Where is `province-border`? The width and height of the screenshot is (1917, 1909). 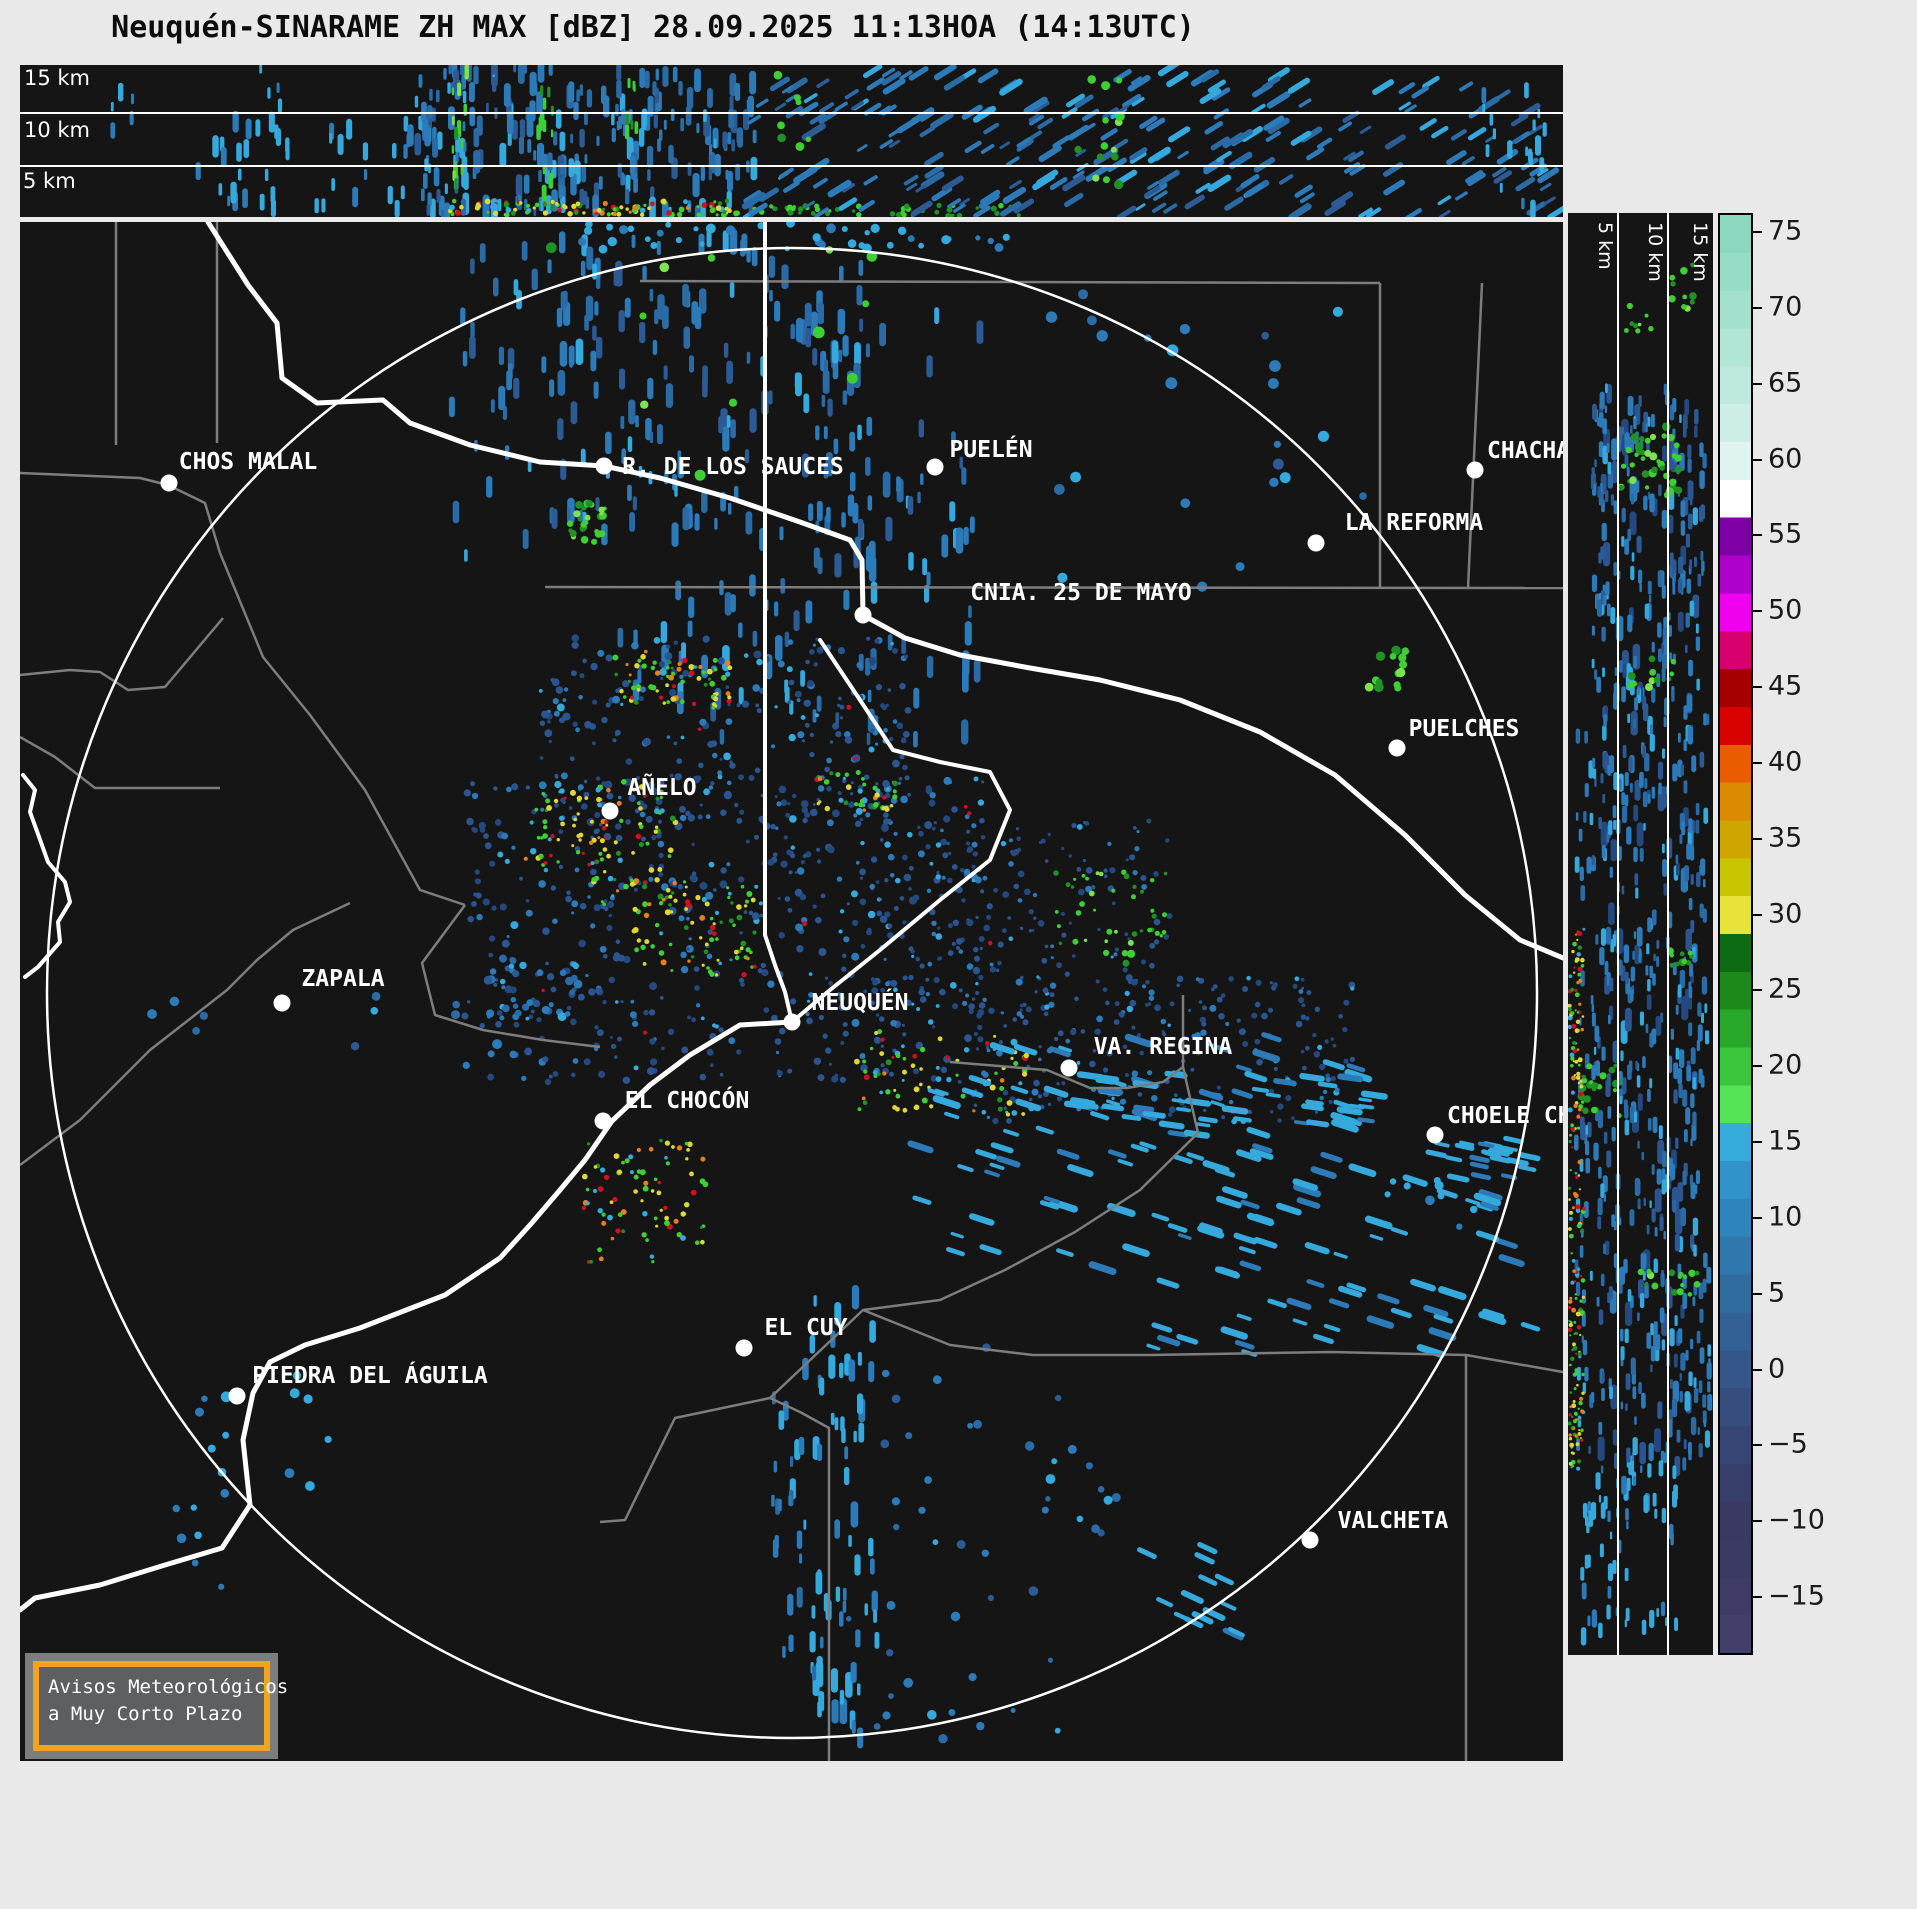 province-border is located at coordinates (800, 1578).